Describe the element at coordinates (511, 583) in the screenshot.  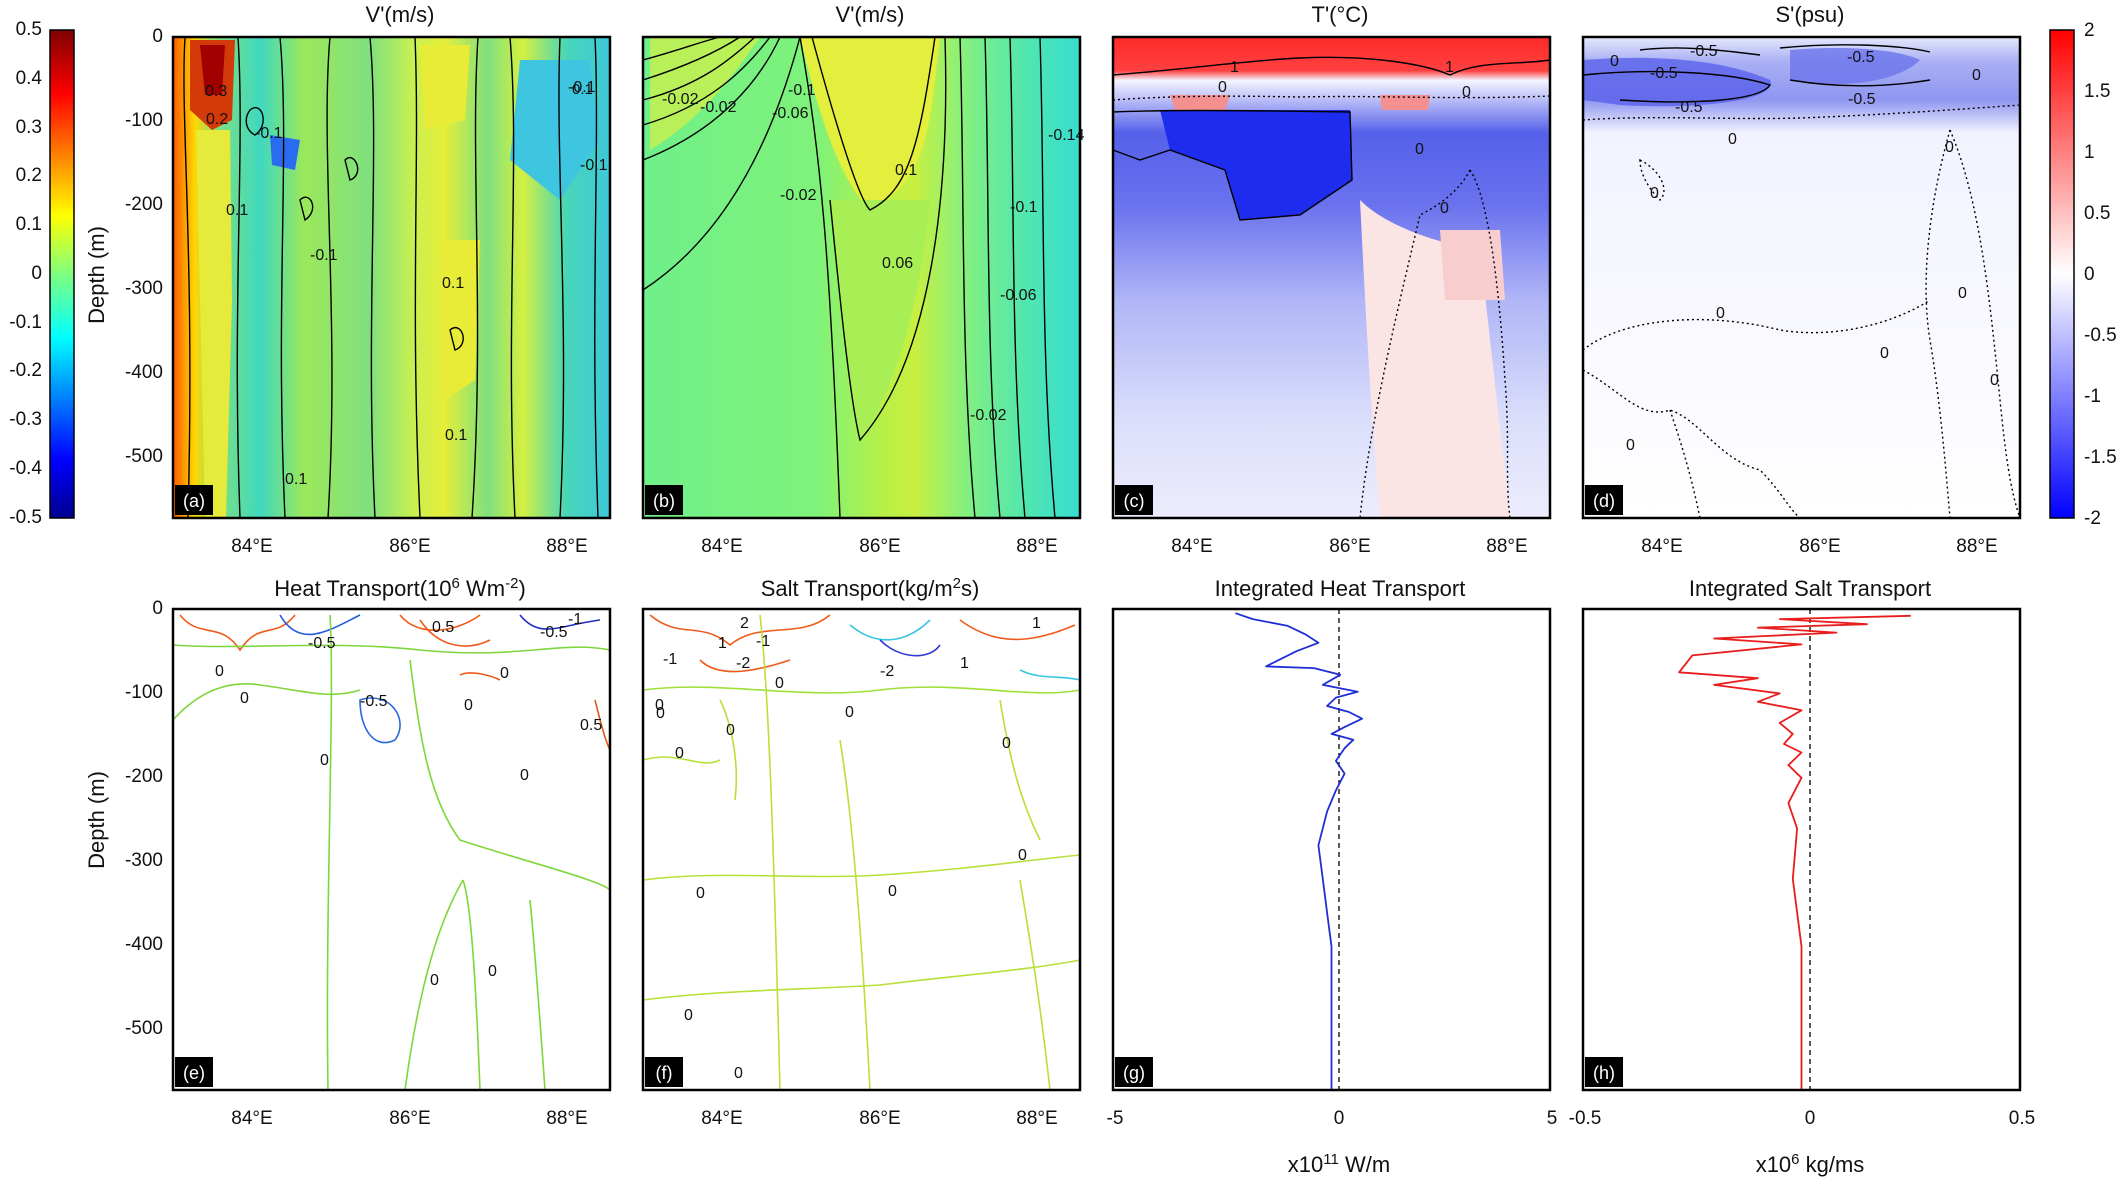
I see `panel-title-sup: -2` at that location.